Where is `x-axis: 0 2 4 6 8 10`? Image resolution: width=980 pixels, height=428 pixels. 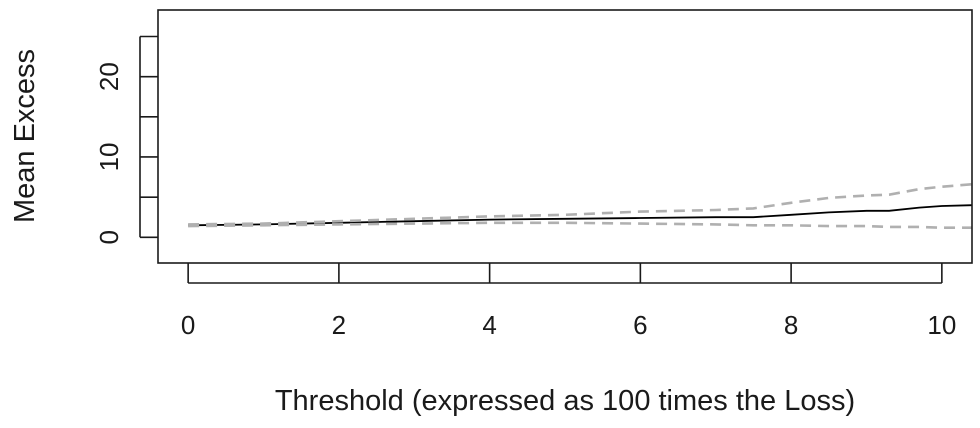 x-axis: 0 2 4 6 8 10 is located at coordinates (568, 301).